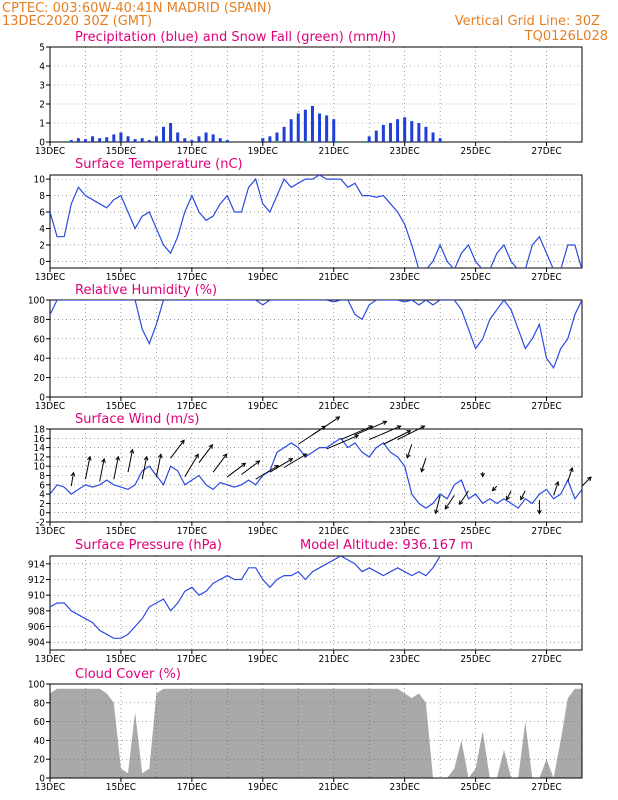  Describe the element at coordinates (386, 545) in the screenshot. I see `press-annotation: Model Altitude: 936.167 m` at that location.